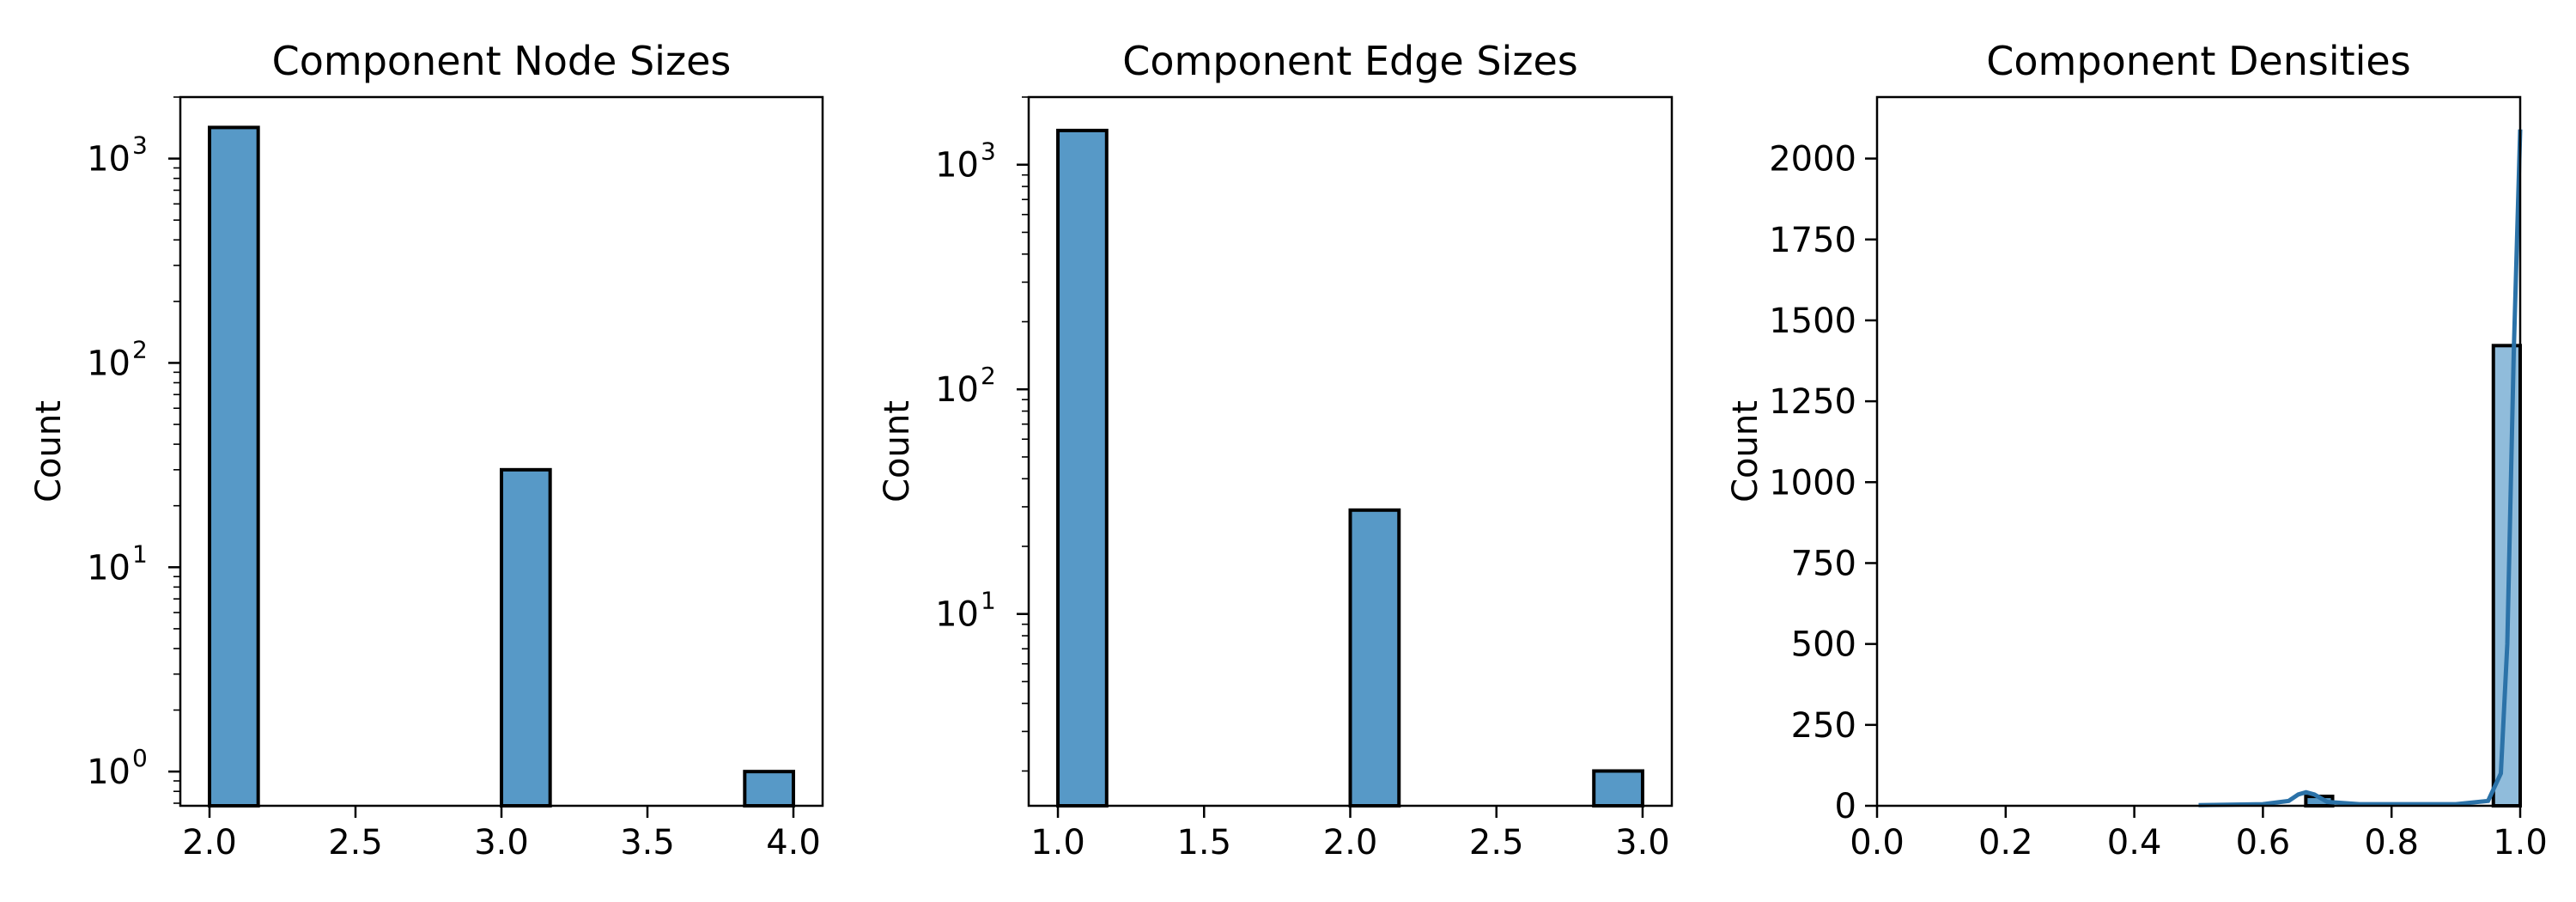  I want to click on x-tick-label: 0.2, so click(2005, 842).